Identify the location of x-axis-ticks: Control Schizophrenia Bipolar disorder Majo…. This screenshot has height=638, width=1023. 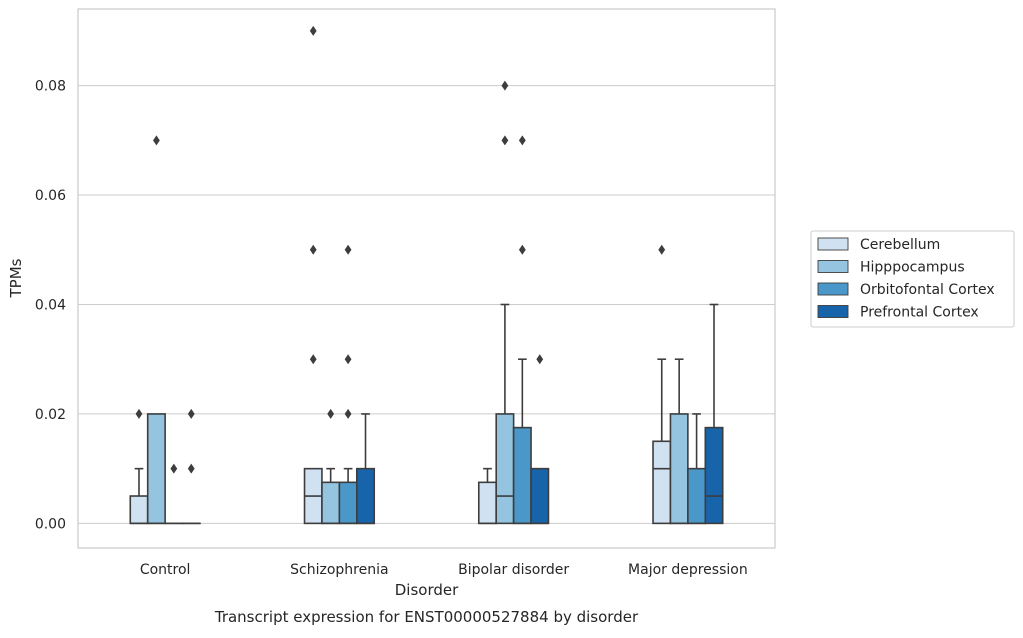
(444, 570).